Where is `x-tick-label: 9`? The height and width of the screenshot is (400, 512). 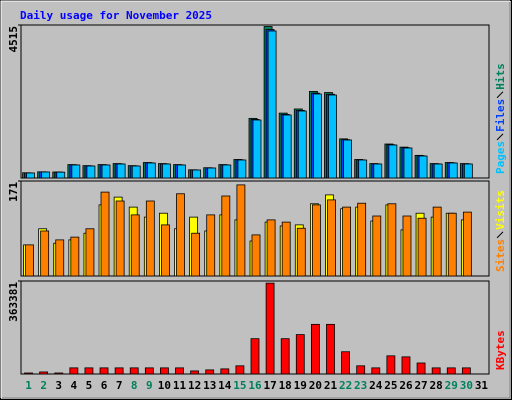 x-tick-label: 9 is located at coordinates (149, 385).